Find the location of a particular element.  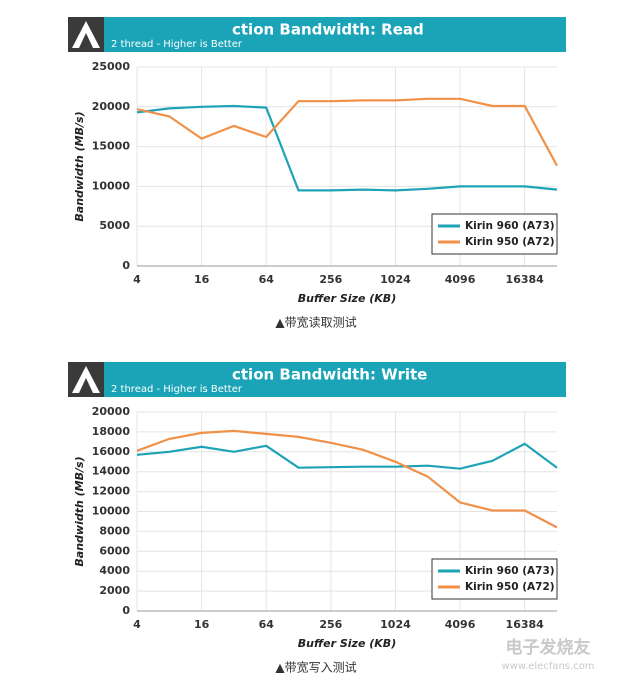

watermark-url: www.elecfans.com is located at coordinates (547, 666).